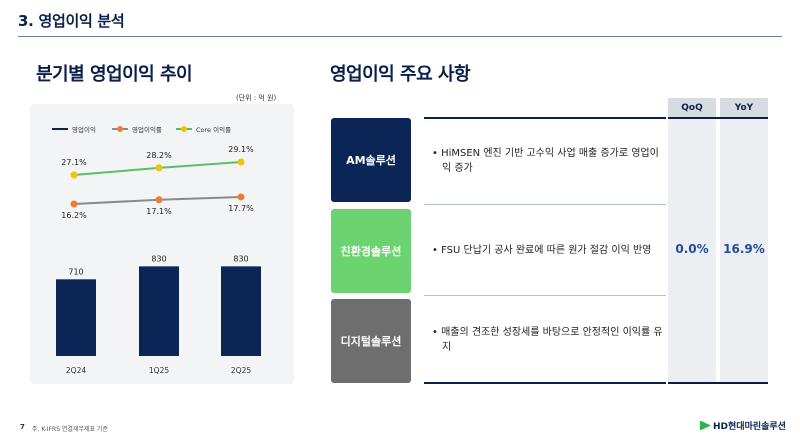  I want to click on detail-row: • HiMSEN 엔진 기반 고수익 사업 매출 증가로 영업이익 증가, so click(545, 161).